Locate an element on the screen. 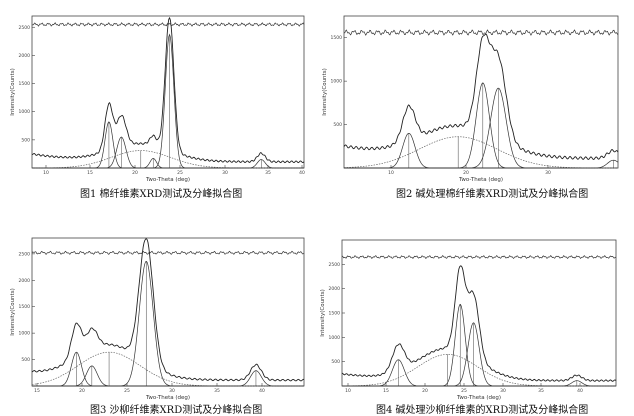 The width and height of the screenshot is (634, 416). caption-1: 图1 棉纤维素XRD测试及分峰拟合图 is located at coordinates (161, 194).